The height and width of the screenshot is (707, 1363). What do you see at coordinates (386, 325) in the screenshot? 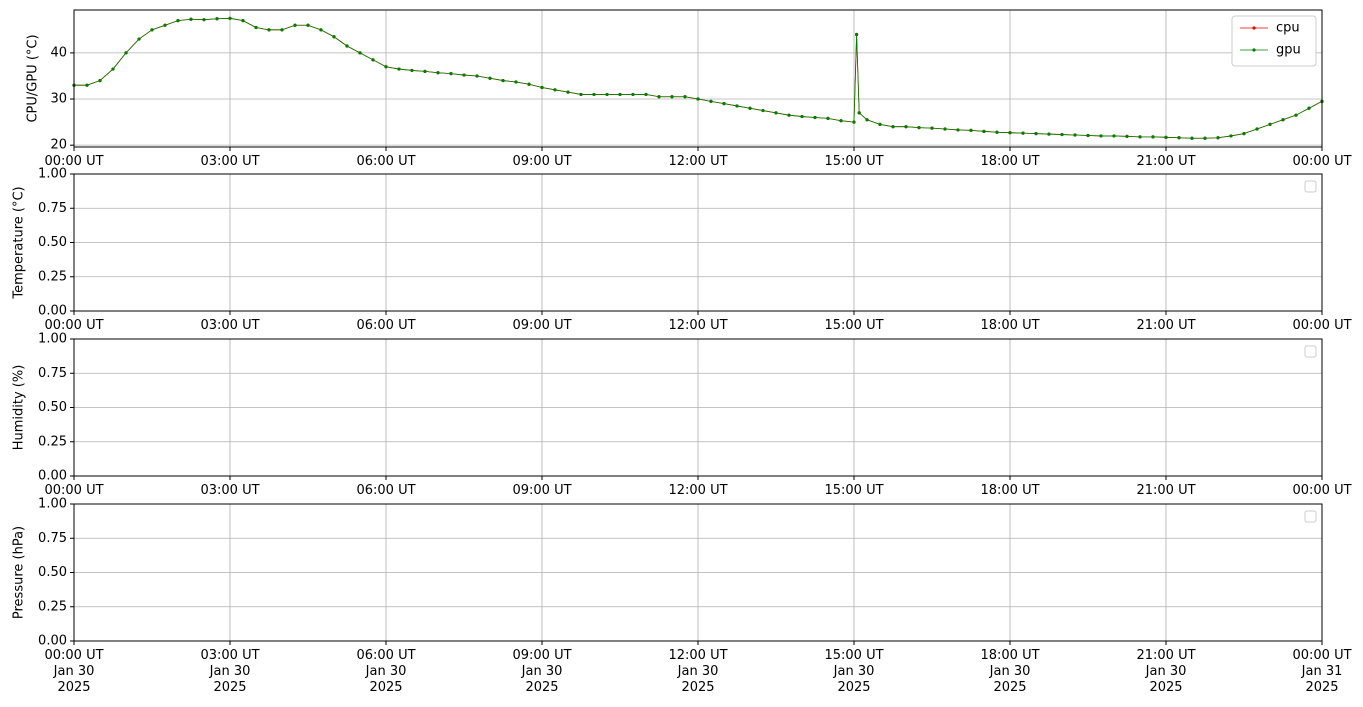
I see `x-tick-label: 06:00 UT` at bounding box center [386, 325].